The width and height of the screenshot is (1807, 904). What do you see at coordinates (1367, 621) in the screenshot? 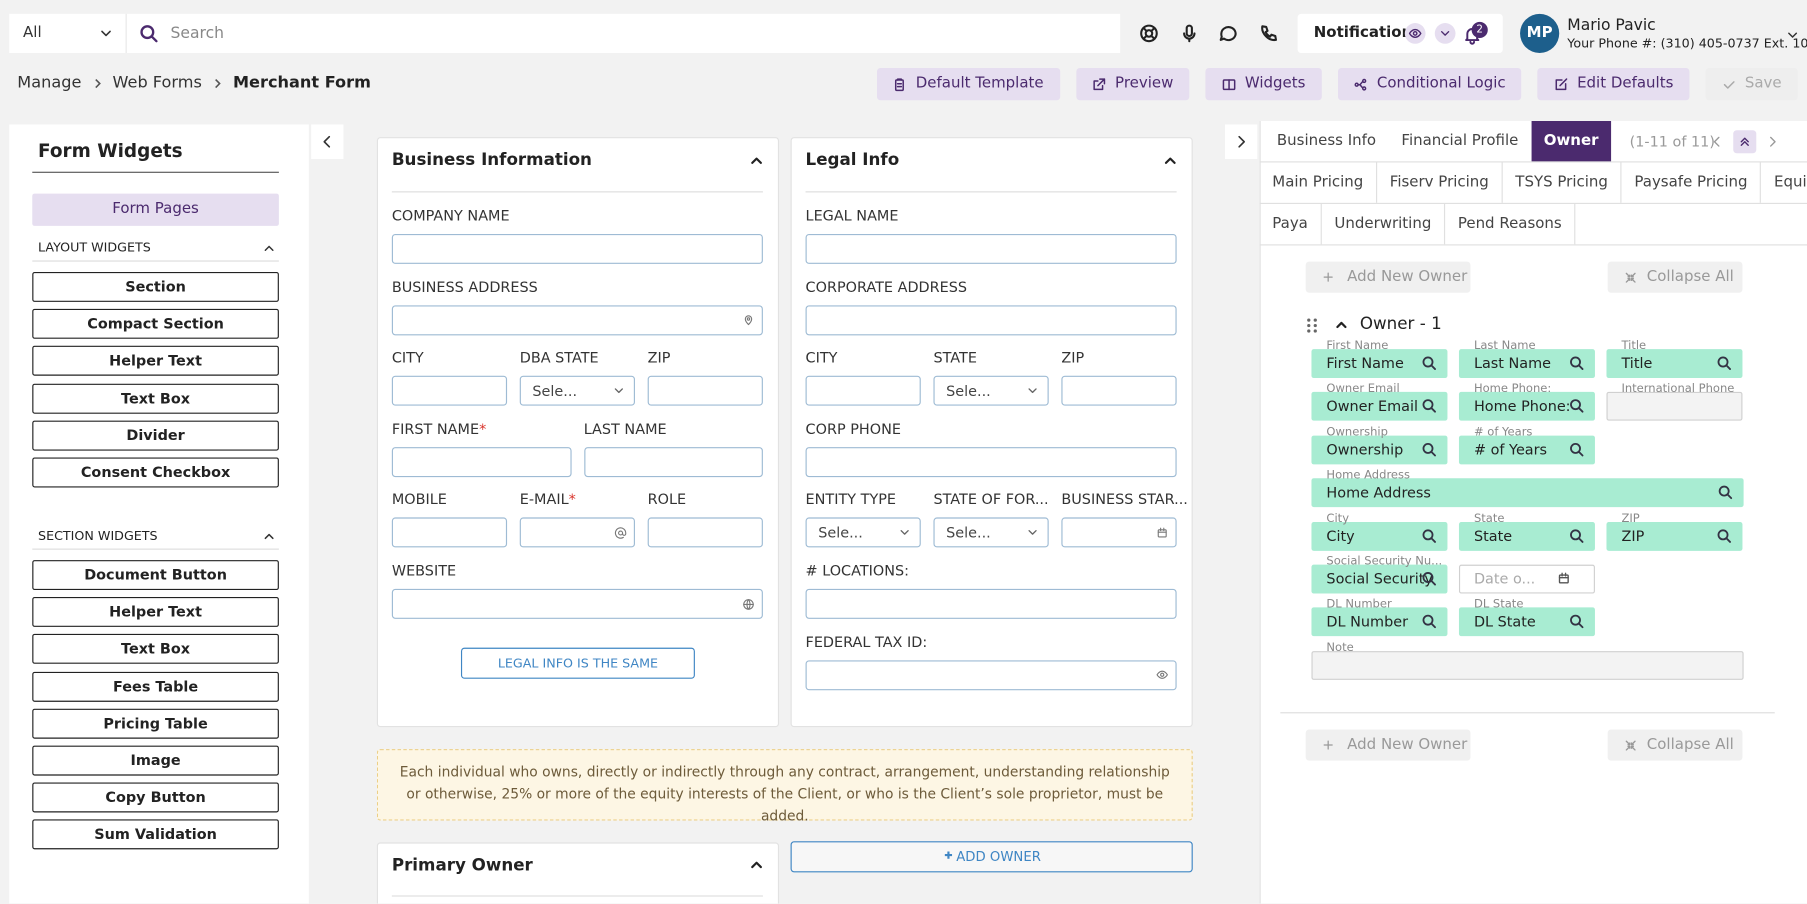
I see `owner-field-value: DL Number` at bounding box center [1367, 621].